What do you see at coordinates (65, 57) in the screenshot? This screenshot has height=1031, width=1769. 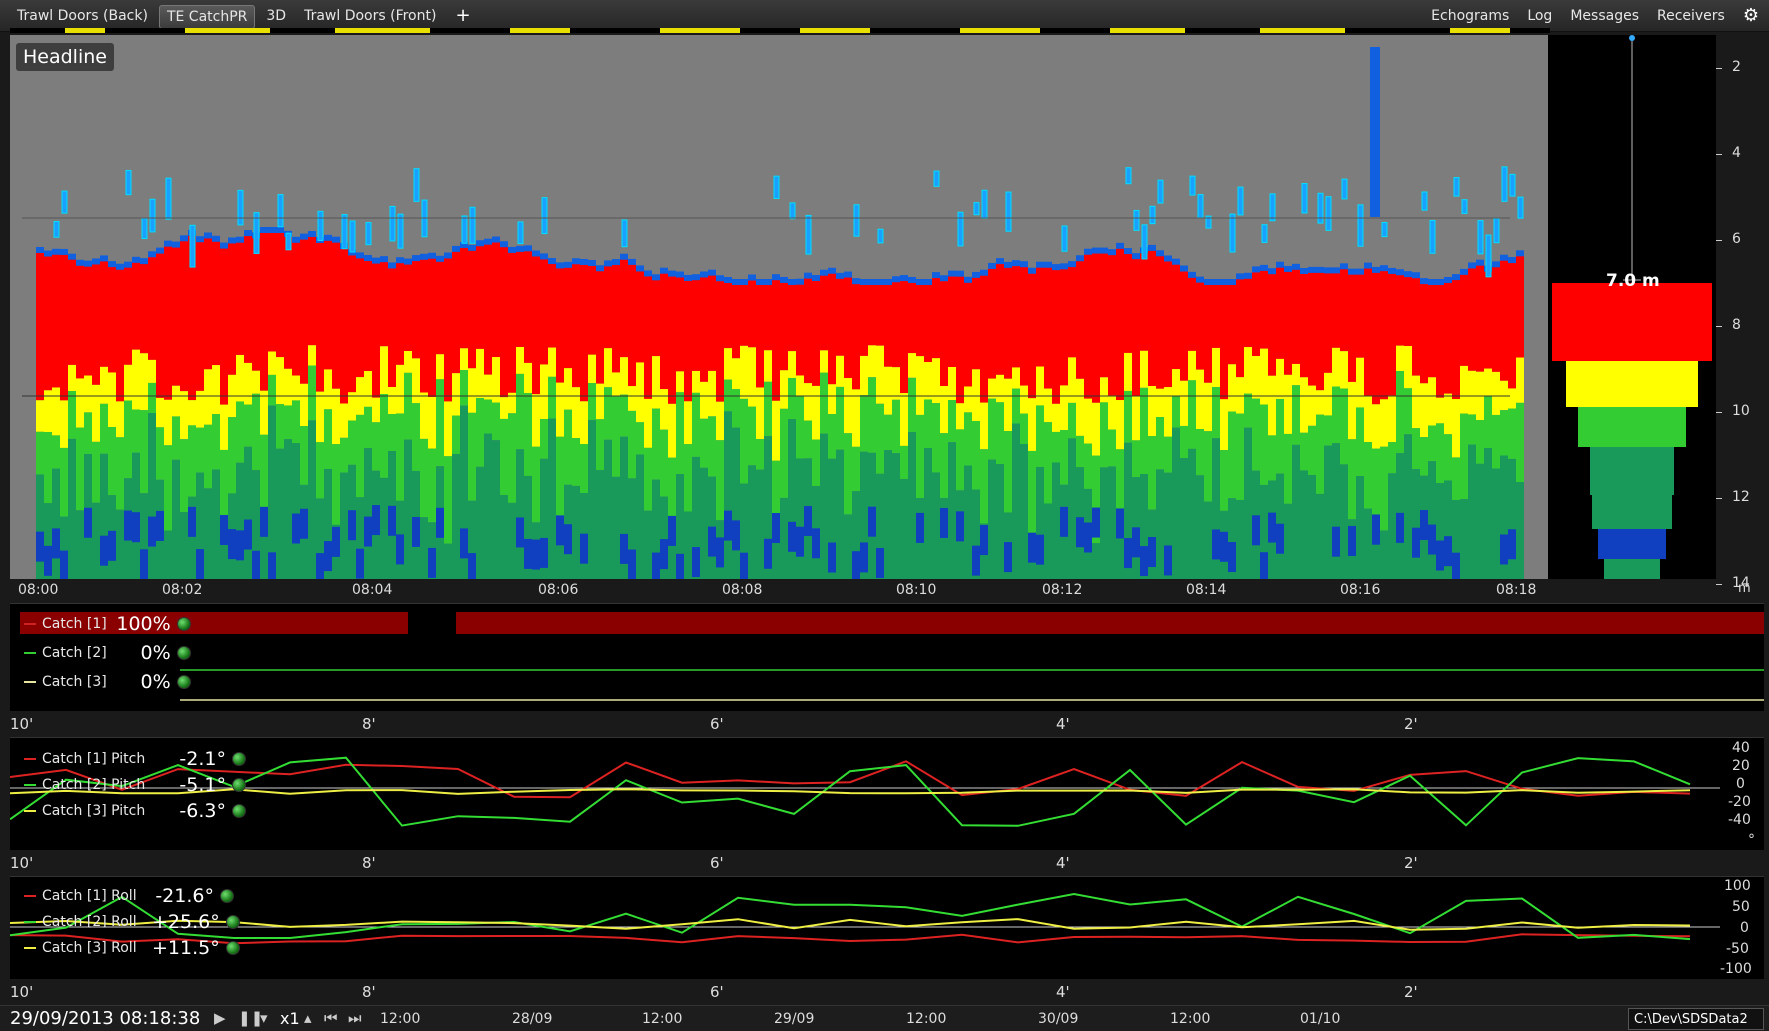 I see `headline-label: Headline` at bounding box center [65, 57].